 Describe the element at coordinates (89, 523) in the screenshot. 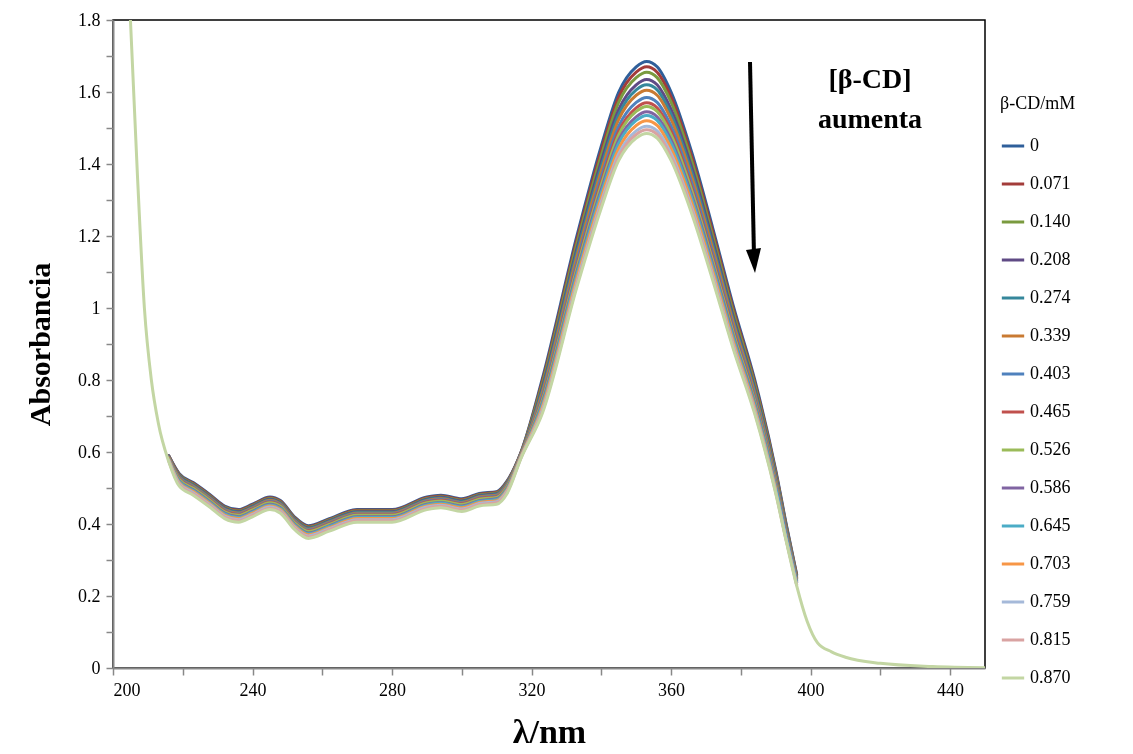

I see `y-tick-label: 0.4` at that location.